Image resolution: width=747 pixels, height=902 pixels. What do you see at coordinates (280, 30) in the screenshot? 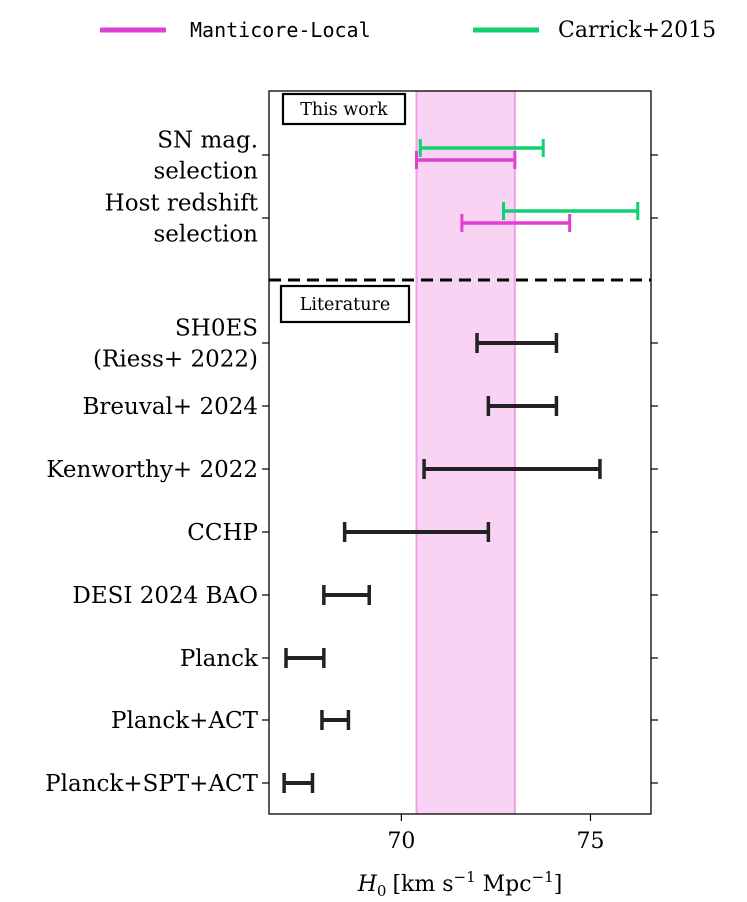
I see `legend-label-manticore-local: Manticore-Local` at bounding box center [280, 30].